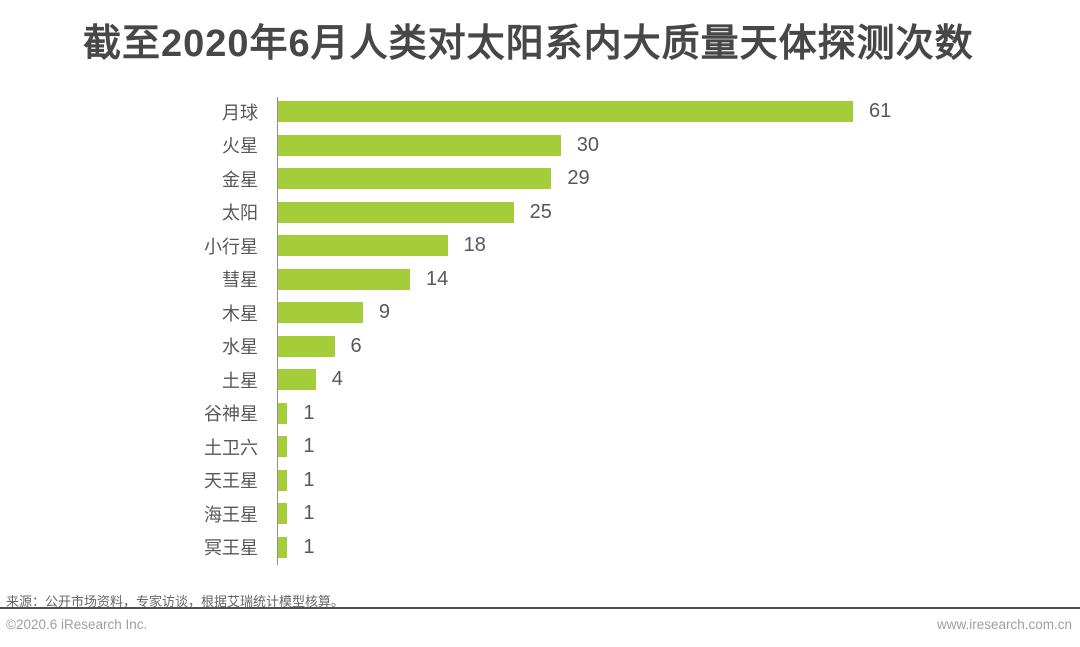 The image size is (1080, 647). I want to click on value-label: 18, so click(474, 245).